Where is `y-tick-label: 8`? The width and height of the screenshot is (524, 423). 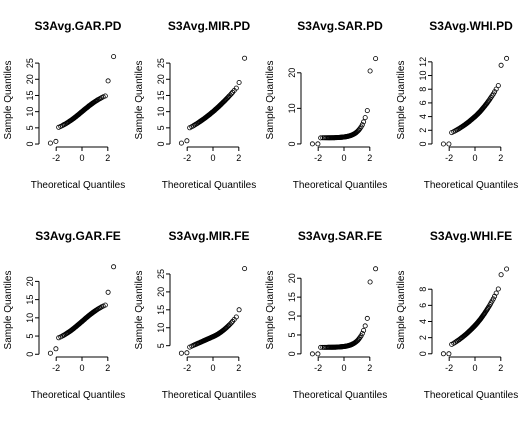
y-tick-label: 8 is located at coordinates (423, 89).